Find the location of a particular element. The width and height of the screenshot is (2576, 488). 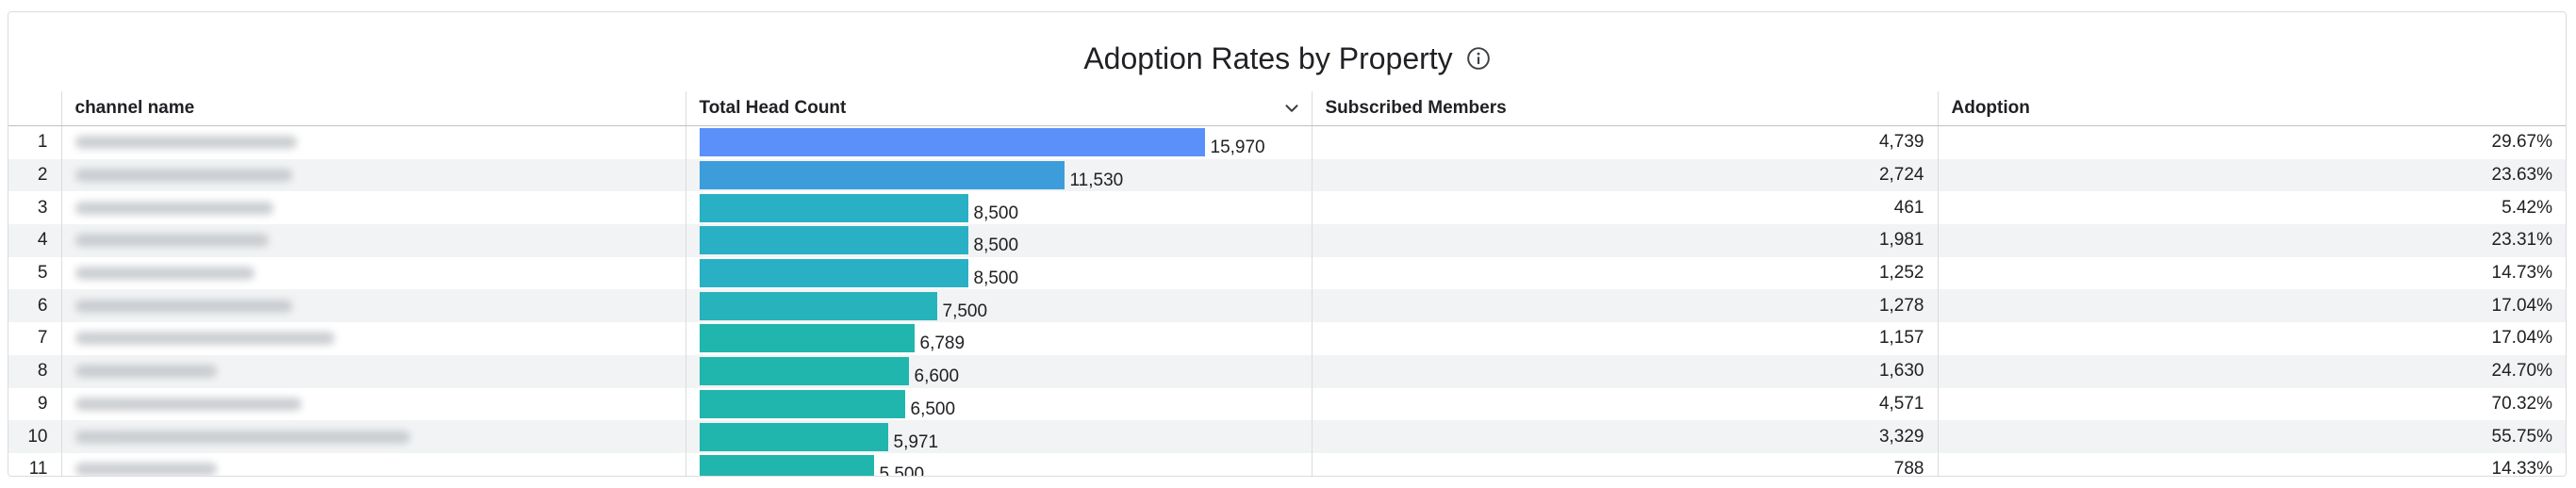

subscribed-members-cell: 1,252 is located at coordinates (1625, 273).